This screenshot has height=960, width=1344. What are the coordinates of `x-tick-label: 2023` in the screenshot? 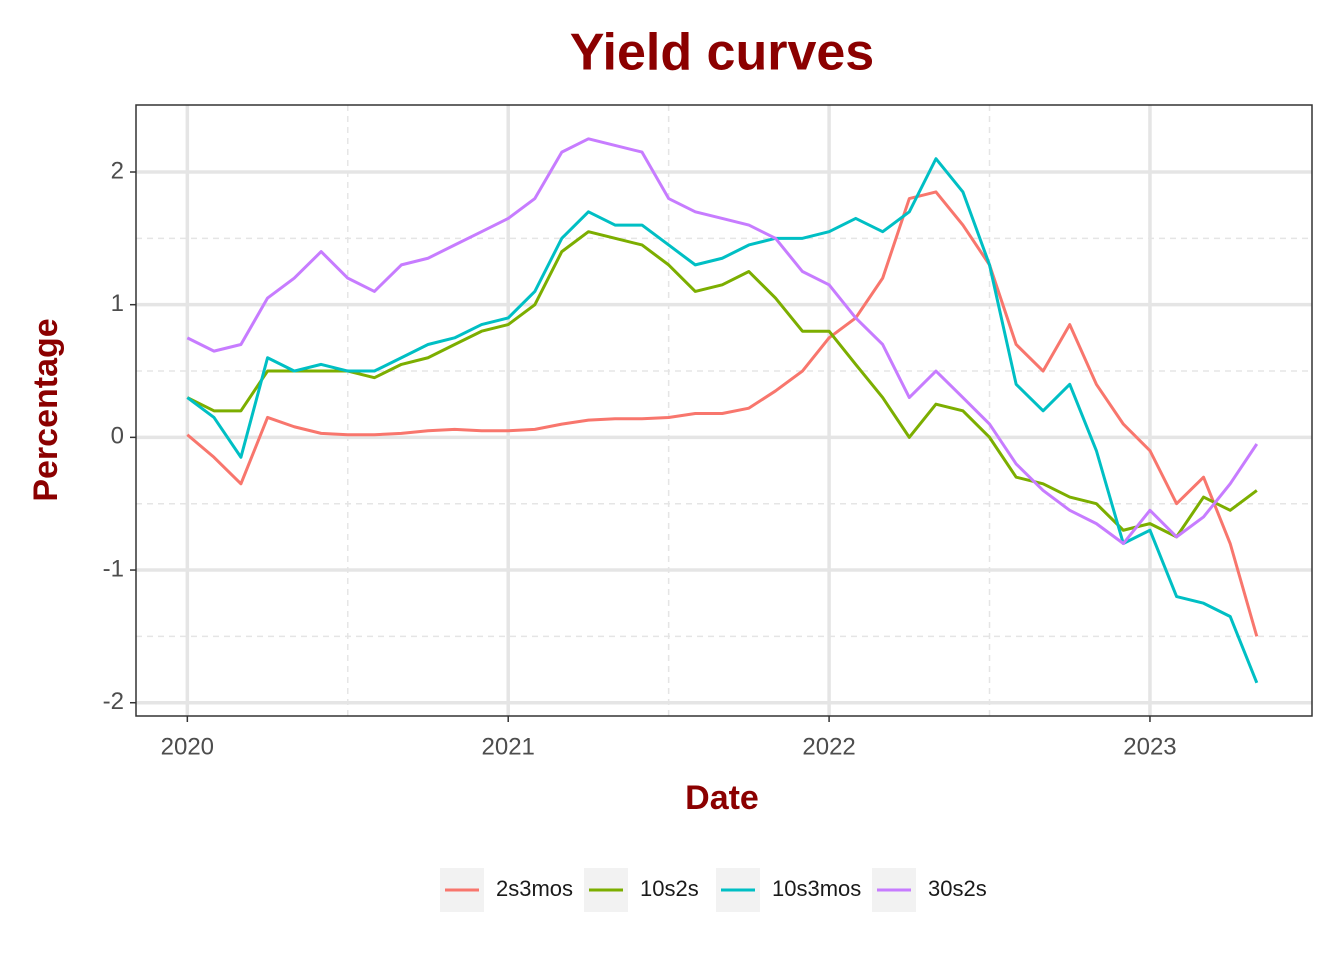 It's located at (1149, 746).